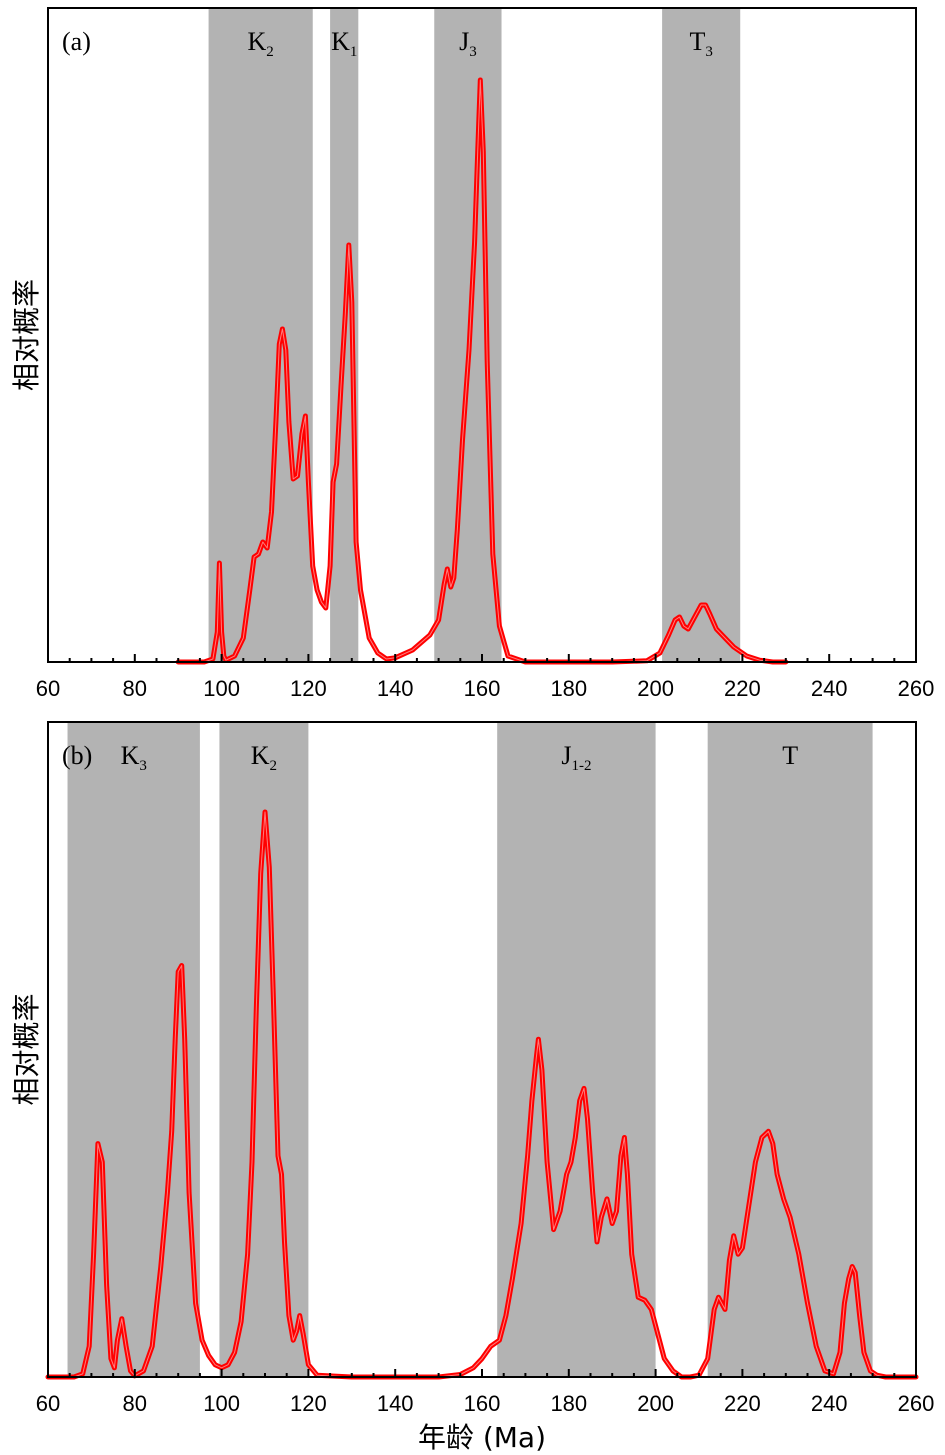 This screenshot has height=1455, width=945. I want to click on panel-a-tick-label-140: 140, so click(395, 688).